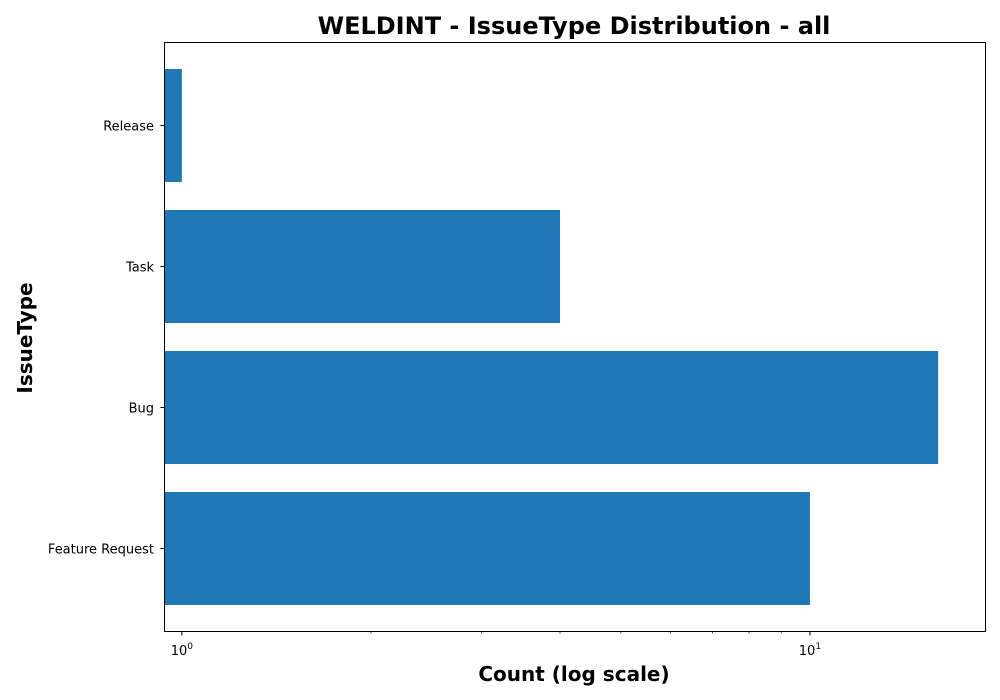  I want to click on y-tick-label: Release, so click(128, 127).